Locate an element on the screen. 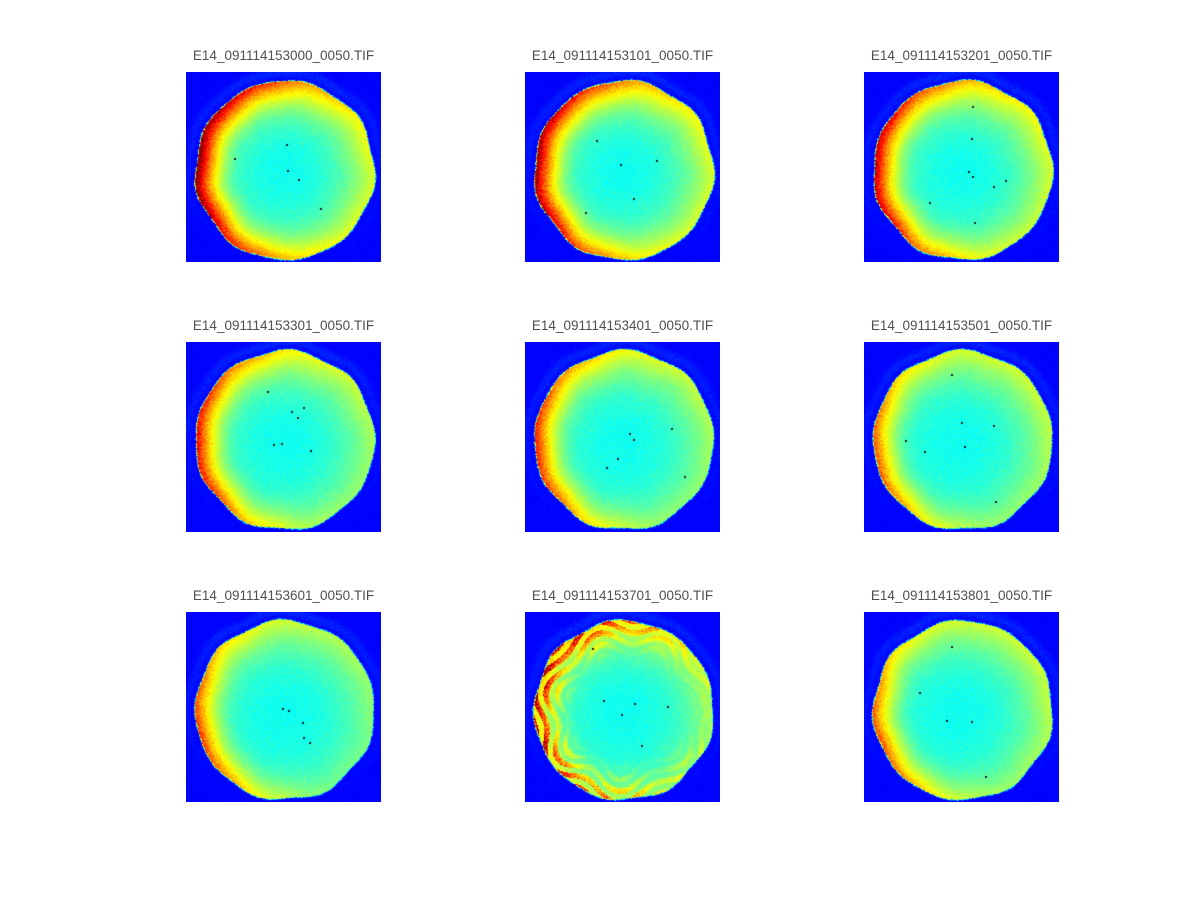  subplot-cell: E14_091114153401_0050.TIF is located at coordinates (622, 424).